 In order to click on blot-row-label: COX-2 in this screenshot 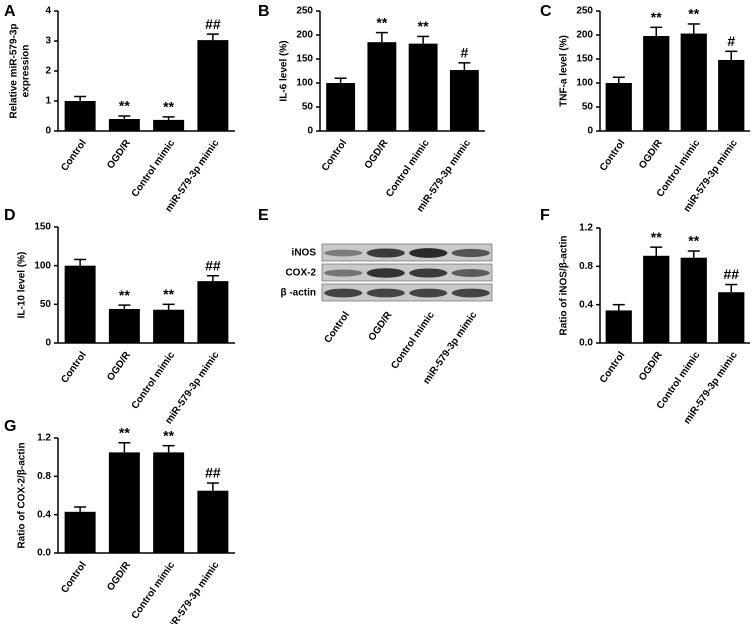, I will do `click(300, 273)`.